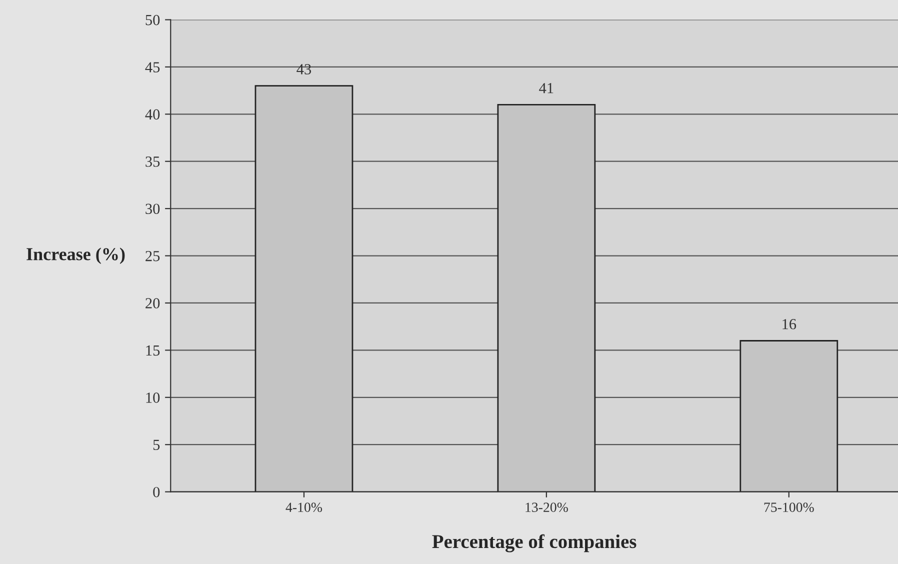 Image resolution: width=898 pixels, height=564 pixels. What do you see at coordinates (153, 256) in the screenshot?
I see `y-tick-label: 25` at bounding box center [153, 256].